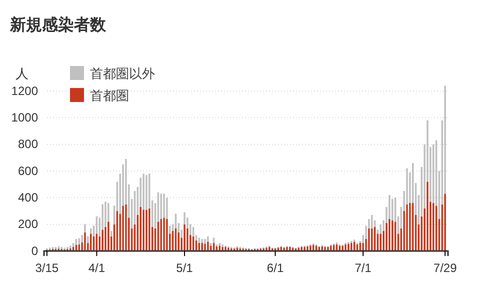 This screenshot has width=480, height=300. Describe the element at coordinates (445, 268) in the screenshot. I see `x-tick-label: 7/29` at that location.